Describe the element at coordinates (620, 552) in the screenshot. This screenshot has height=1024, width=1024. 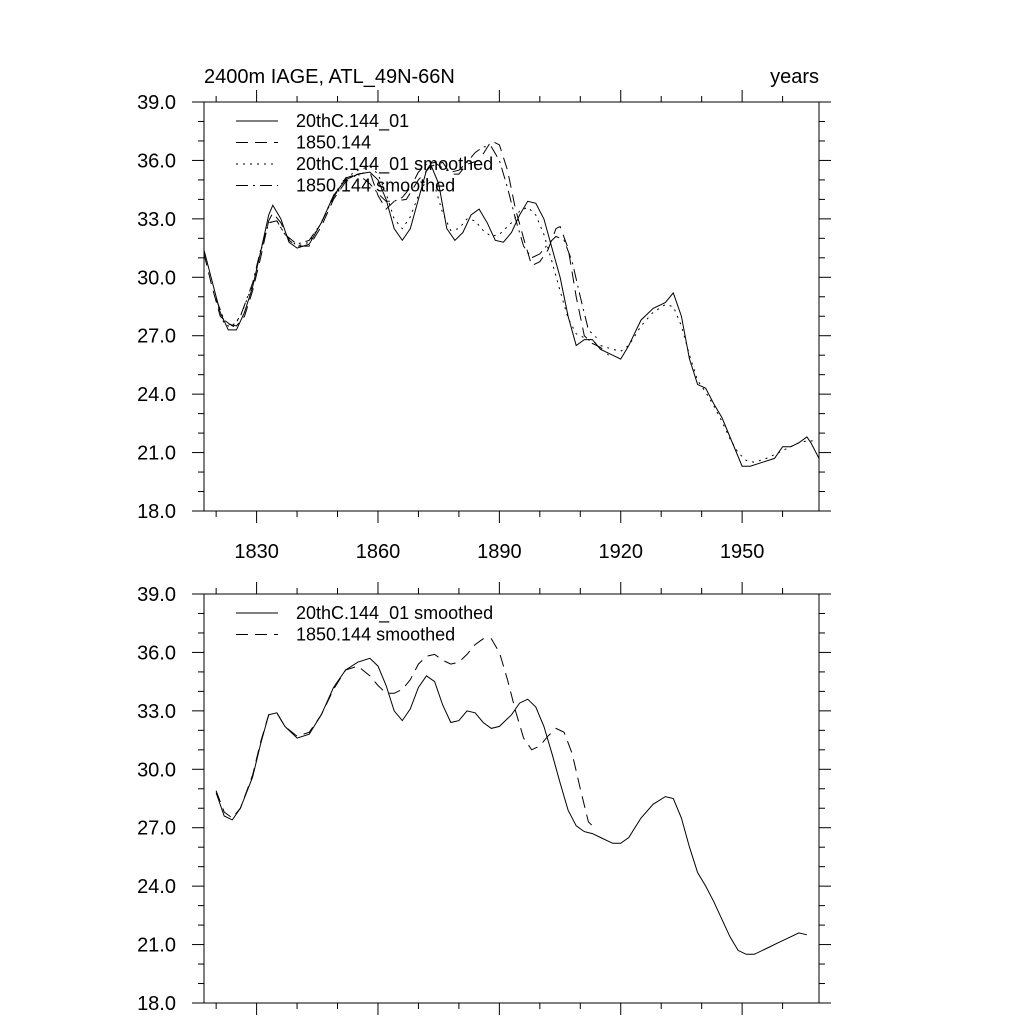
I see `x-tick-label: 1920` at that location.